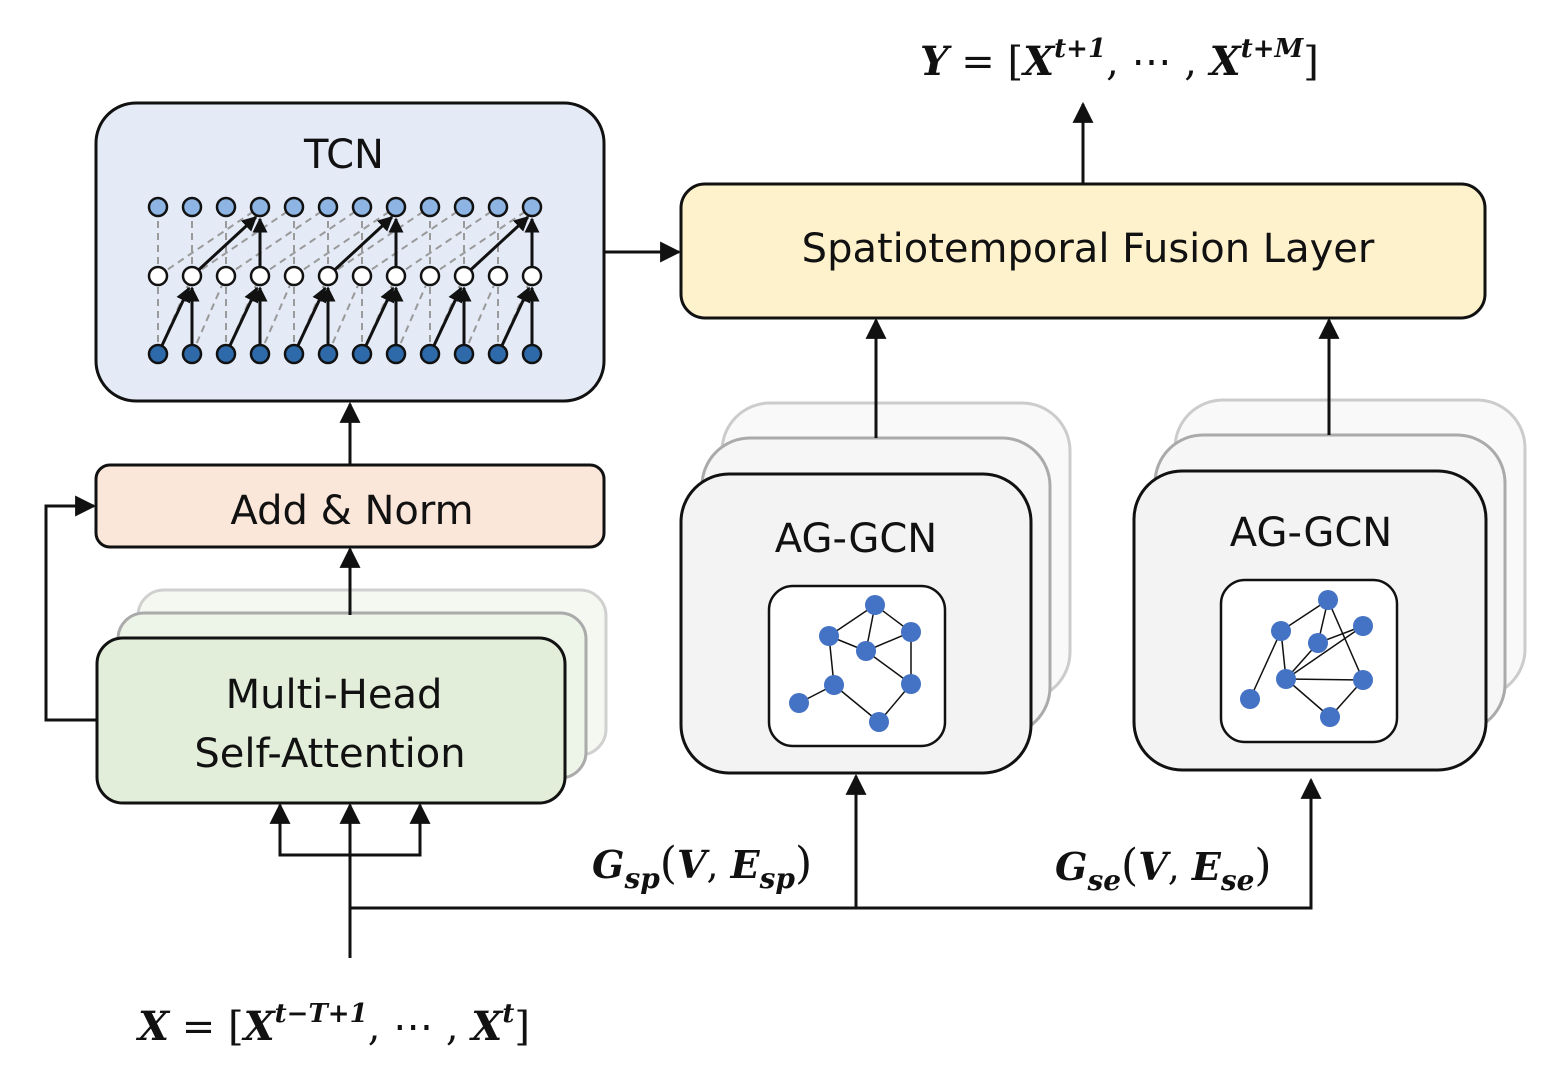 The width and height of the screenshot is (1558, 1074). I want to click on graph-box-semantic, so click(1309, 661).